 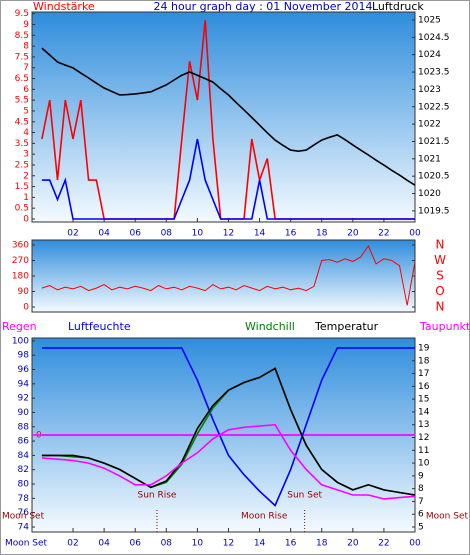 I want to click on y-tick-label: 80, so click(x=24, y=485).